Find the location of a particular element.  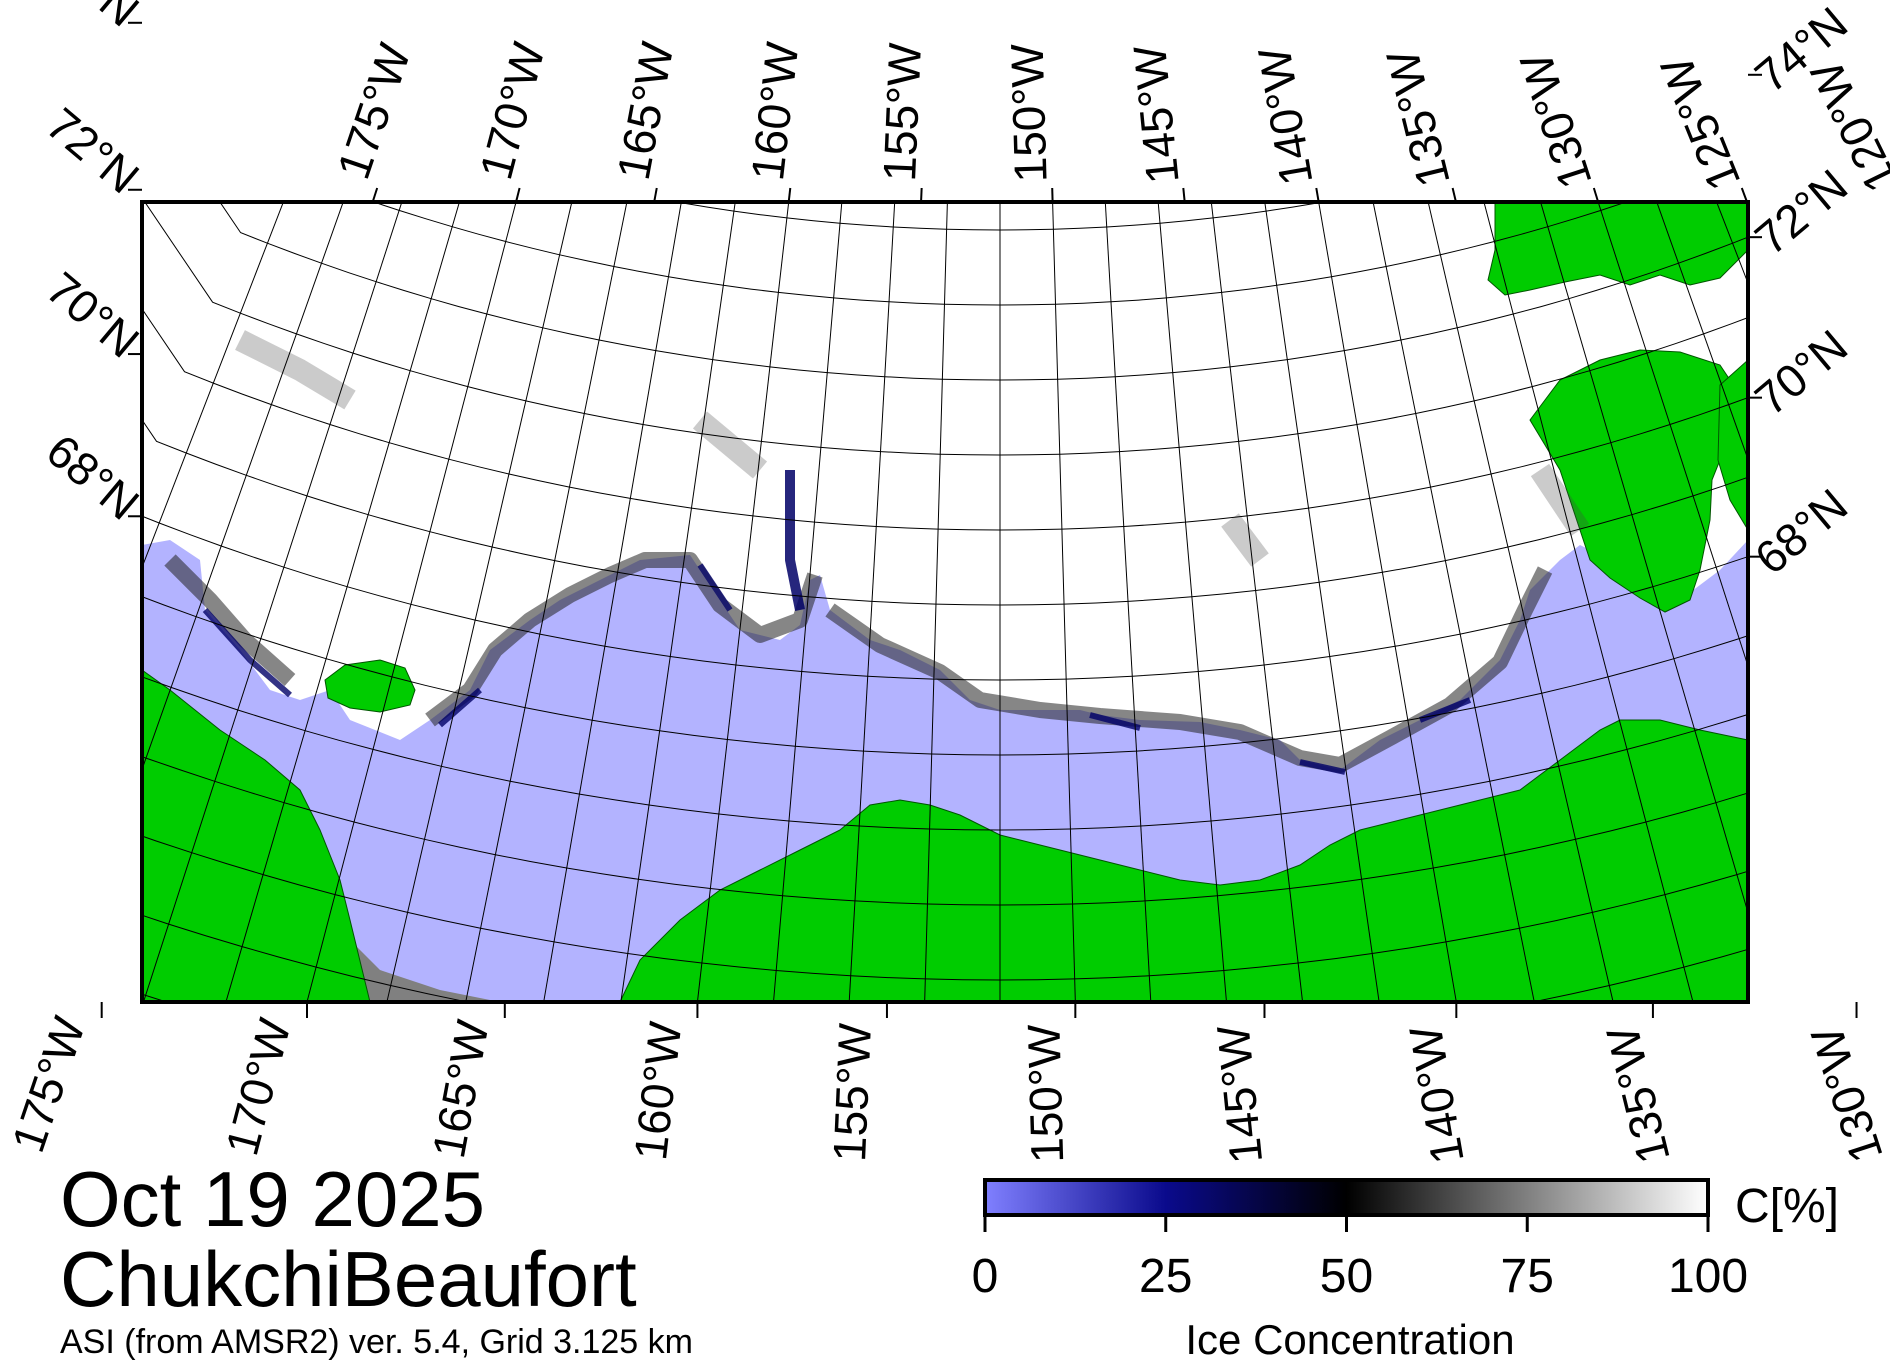

bottom-lon-label: 155°W is located at coordinates (852, 1092).